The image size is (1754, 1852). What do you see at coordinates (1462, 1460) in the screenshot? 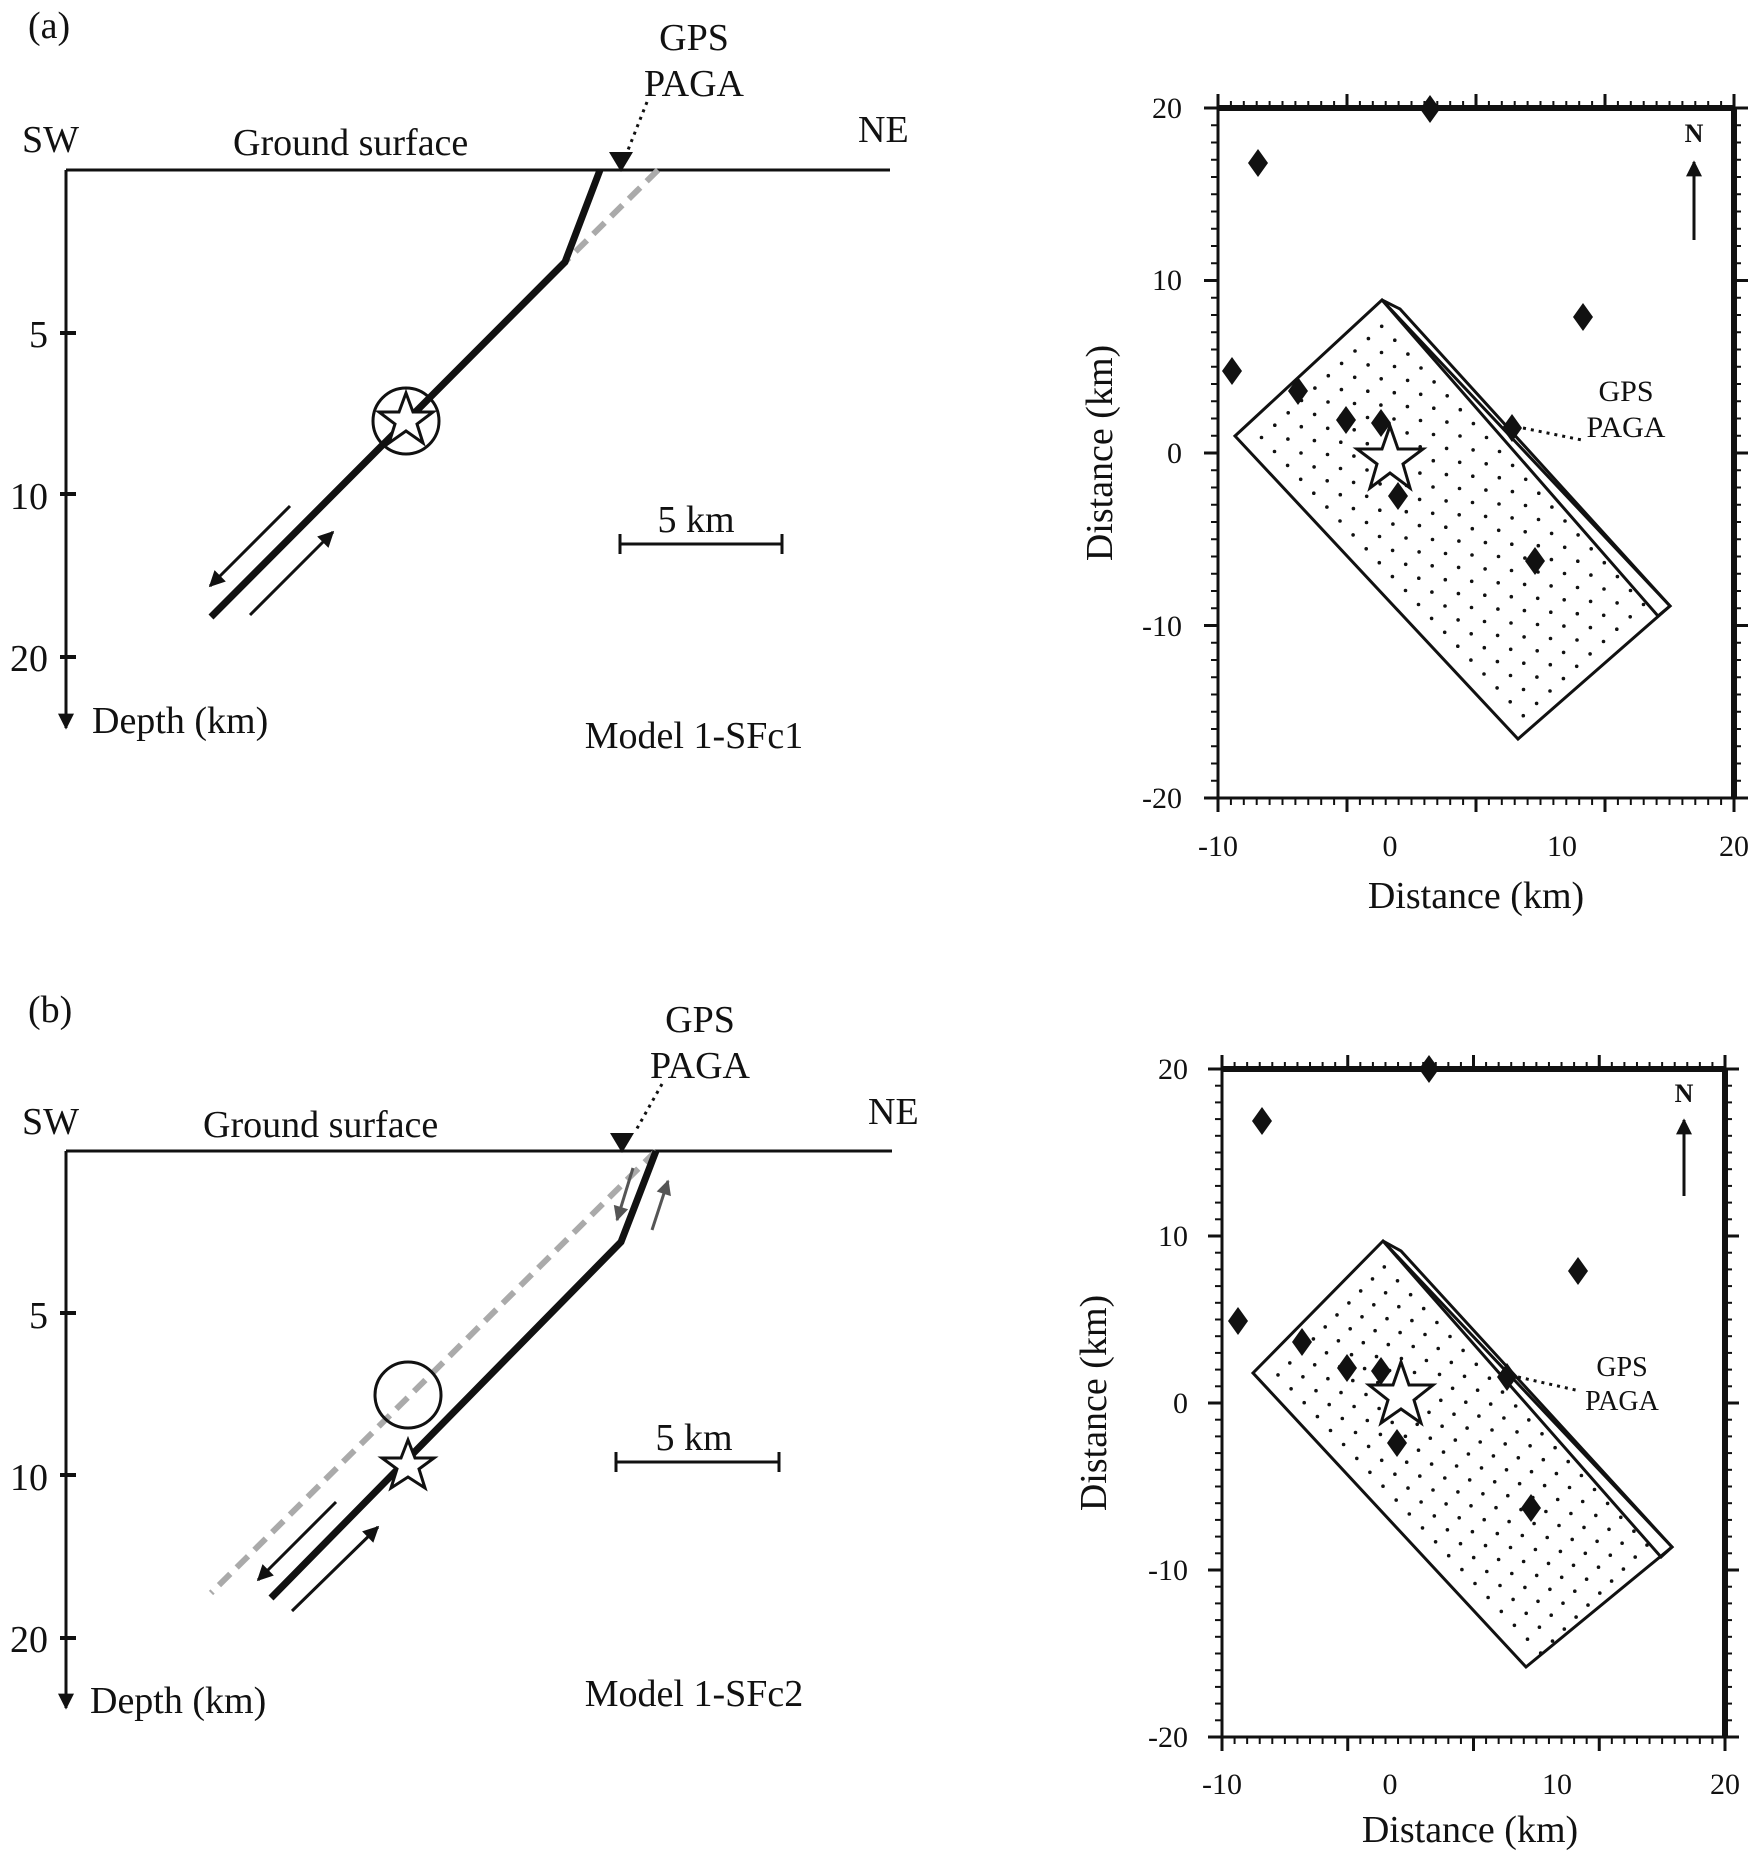
I see `fault-slip-patch-dots` at bounding box center [1462, 1460].